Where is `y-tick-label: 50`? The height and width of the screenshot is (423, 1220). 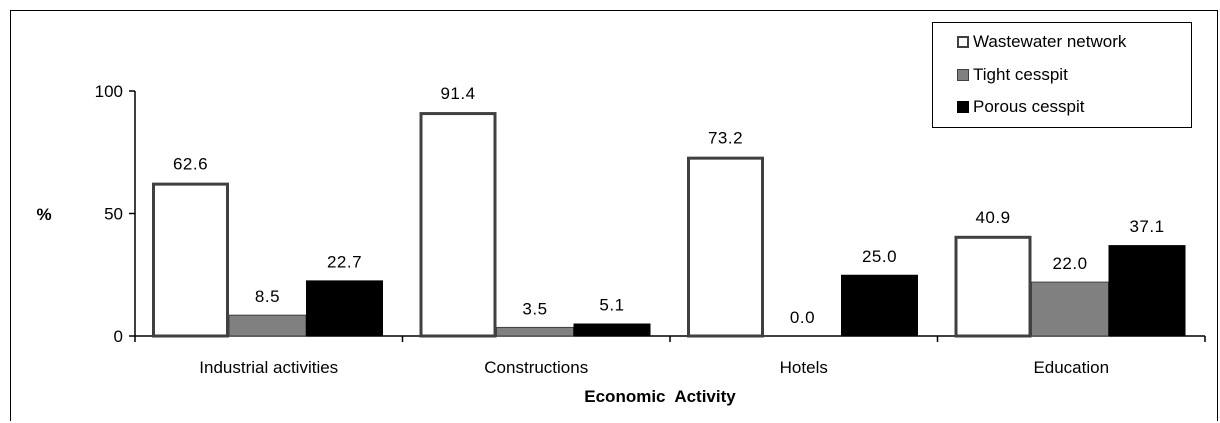
y-tick-label: 50 is located at coordinates (113, 214).